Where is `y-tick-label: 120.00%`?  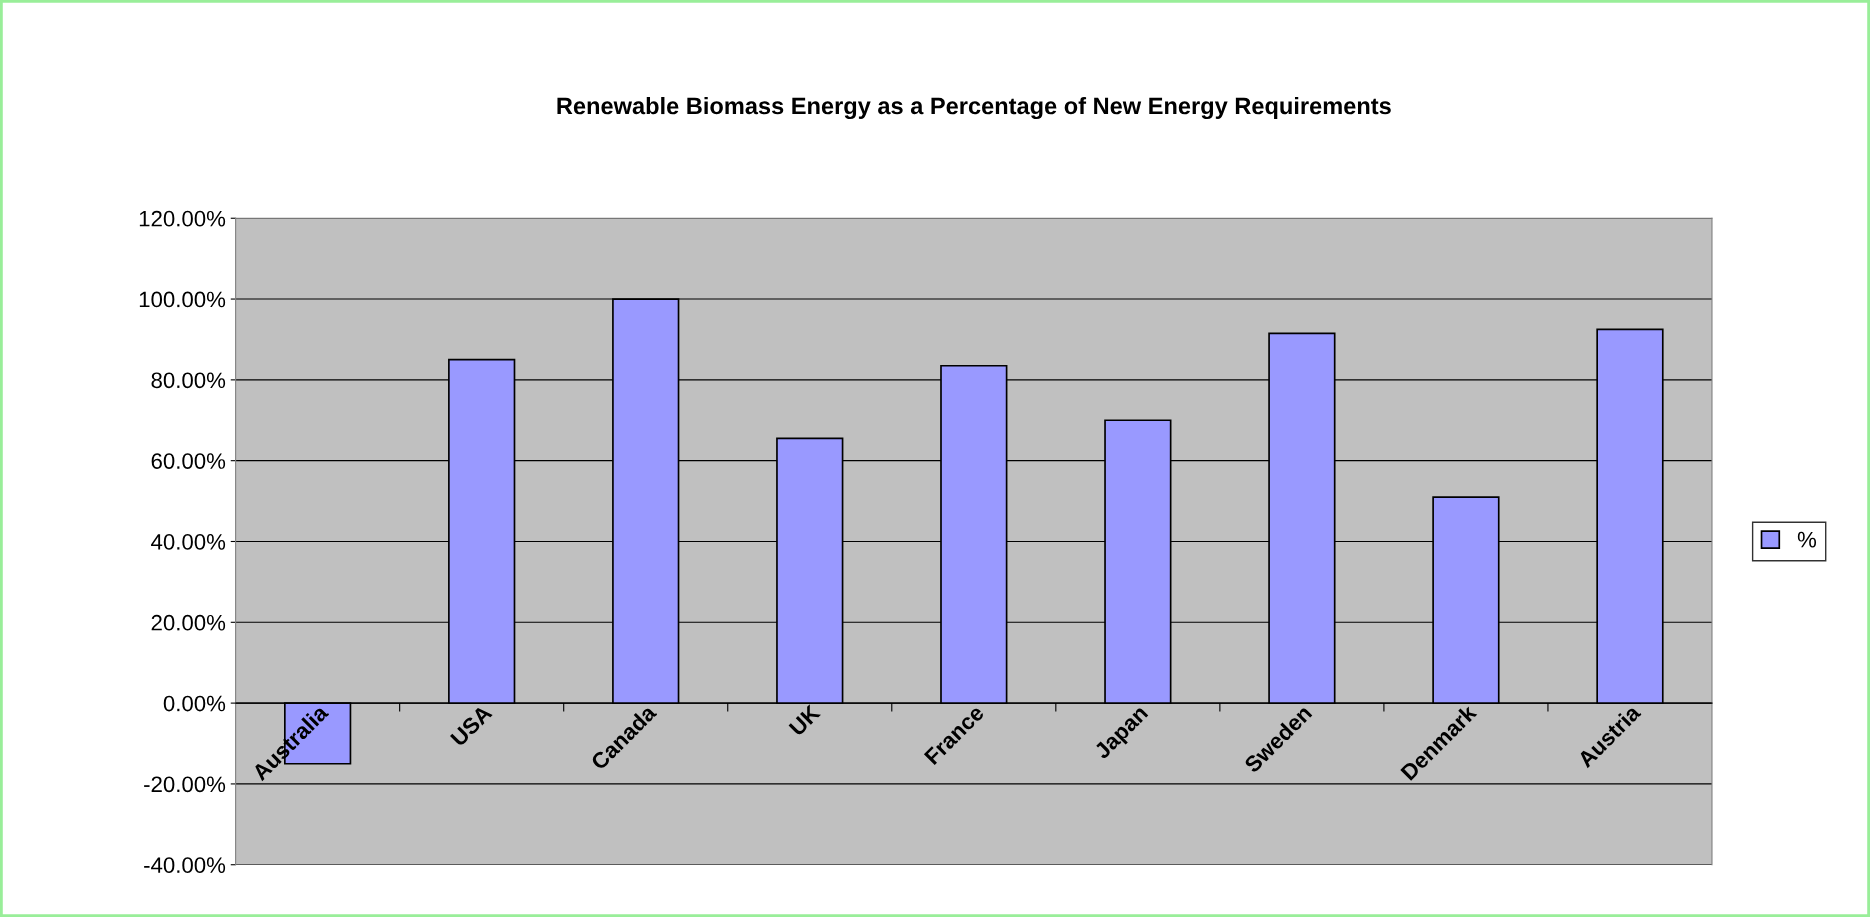 y-tick-label: 120.00% is located at coordinates (182, 218).